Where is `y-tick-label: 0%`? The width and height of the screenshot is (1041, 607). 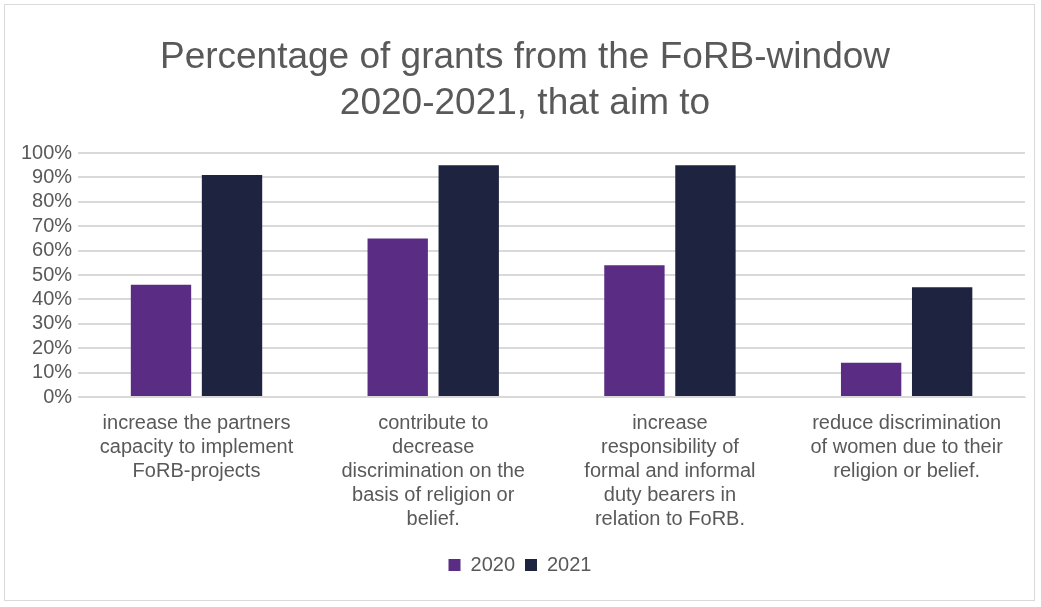
y-tick-label: 0% is located at coordinates (58, 395).